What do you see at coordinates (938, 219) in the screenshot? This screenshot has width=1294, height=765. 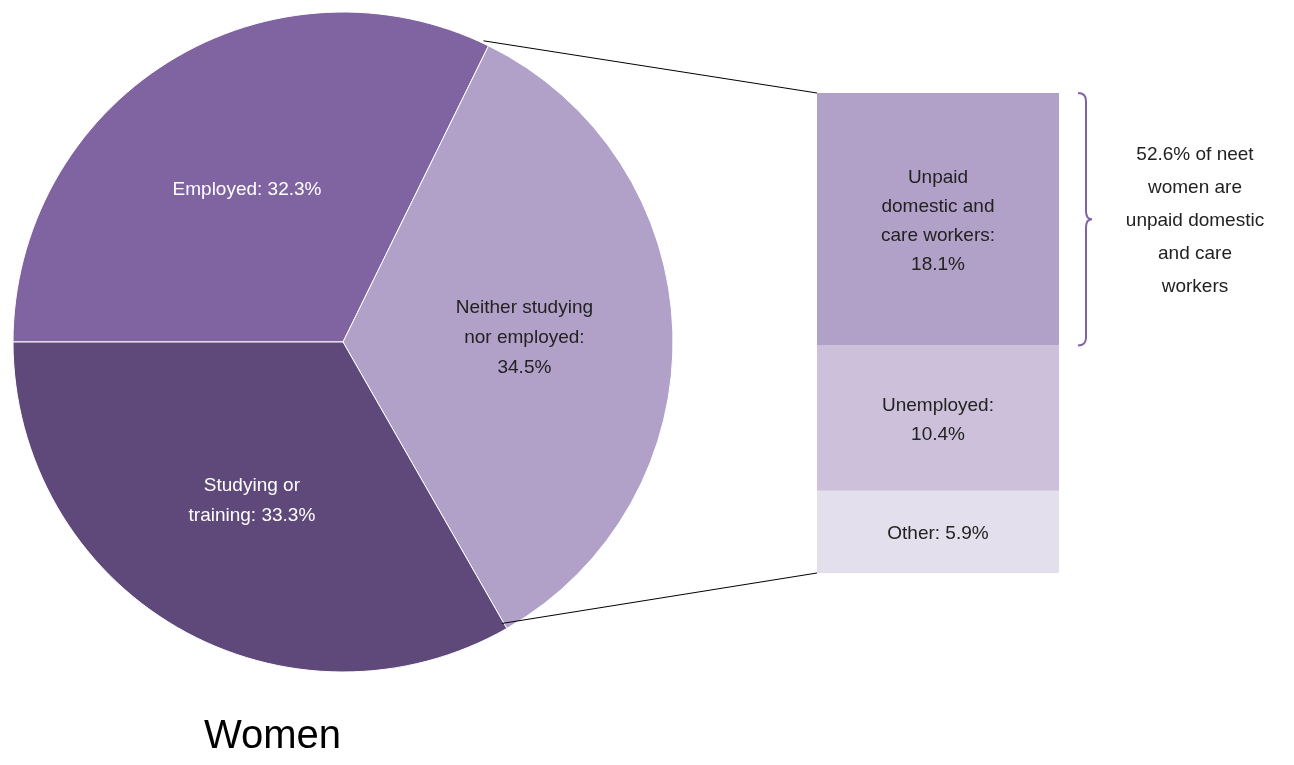 I see `data-label: Unpaid domestic and care workers: 18.1%` at bounding box center [938, 219].